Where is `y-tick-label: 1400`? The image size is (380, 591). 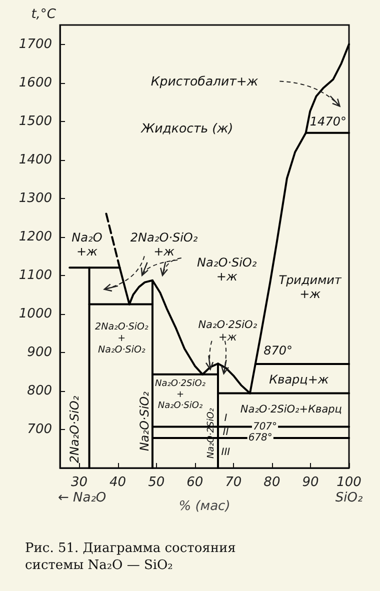
y-tick-label: 1400 is located at coordinates (35, 160).